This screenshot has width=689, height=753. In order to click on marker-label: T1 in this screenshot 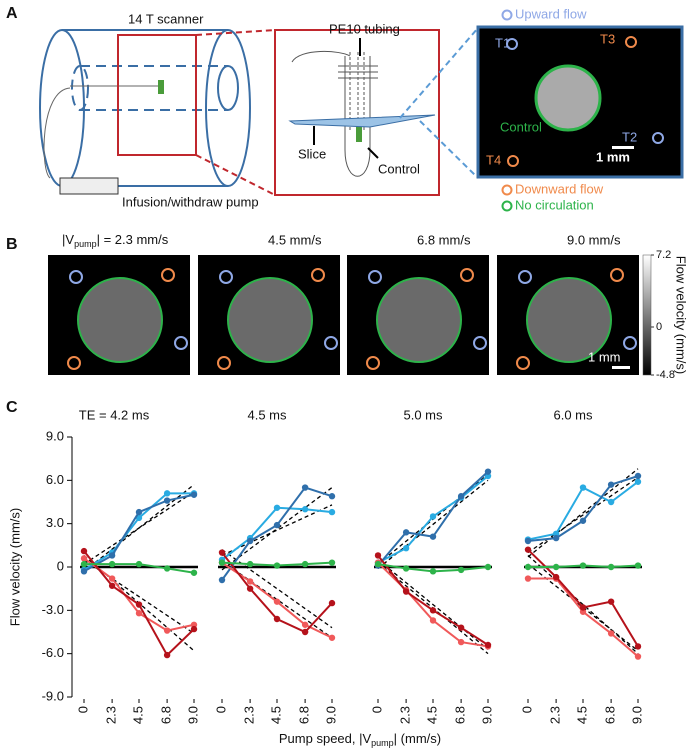, I will do `click(502, 42)`.